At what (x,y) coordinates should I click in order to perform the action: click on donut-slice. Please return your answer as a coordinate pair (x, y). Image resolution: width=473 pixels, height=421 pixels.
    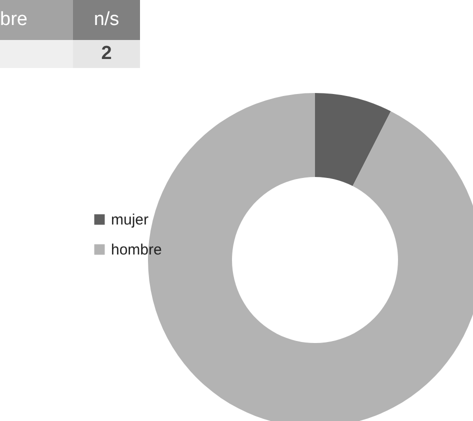
    Looking at the image, I should click on (353, 139).